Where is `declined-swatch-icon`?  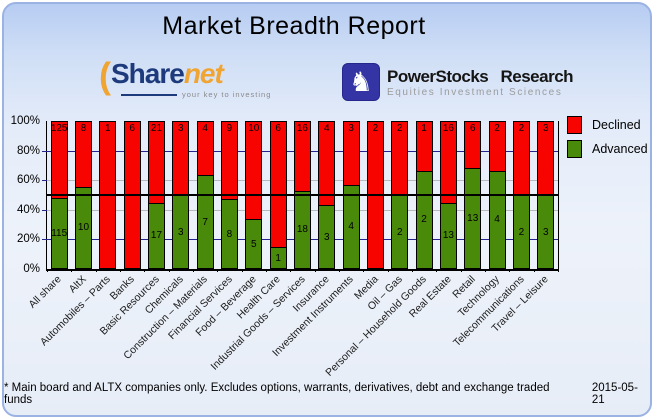
declined-swatch-icon is located at coordinates (574, 125).